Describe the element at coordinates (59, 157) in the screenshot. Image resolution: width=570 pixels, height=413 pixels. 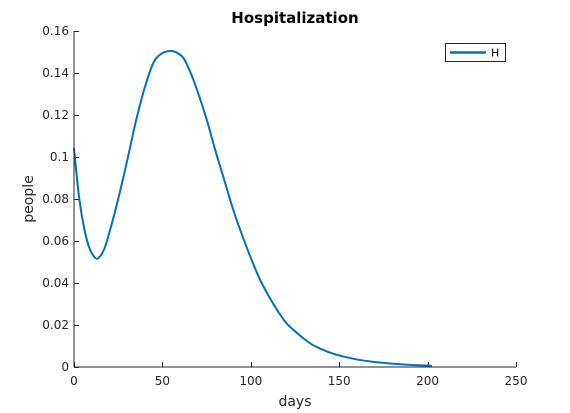
I see `y-tick-label: 0.1` at that location.